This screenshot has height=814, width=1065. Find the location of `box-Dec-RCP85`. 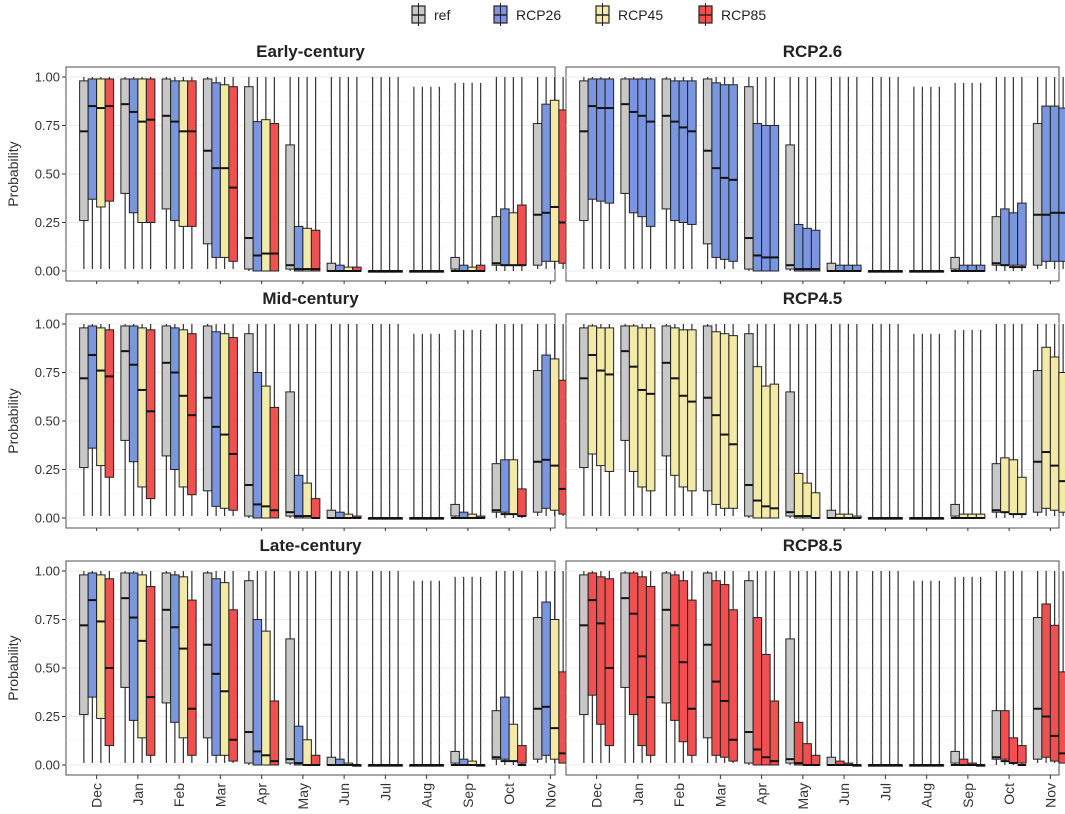

box-Dec-RCP85 is located at coordinates (109, 420).